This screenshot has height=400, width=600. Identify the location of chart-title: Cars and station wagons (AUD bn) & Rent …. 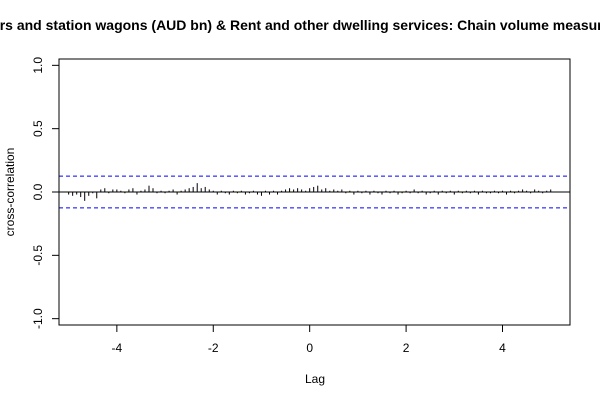
(300, 25).